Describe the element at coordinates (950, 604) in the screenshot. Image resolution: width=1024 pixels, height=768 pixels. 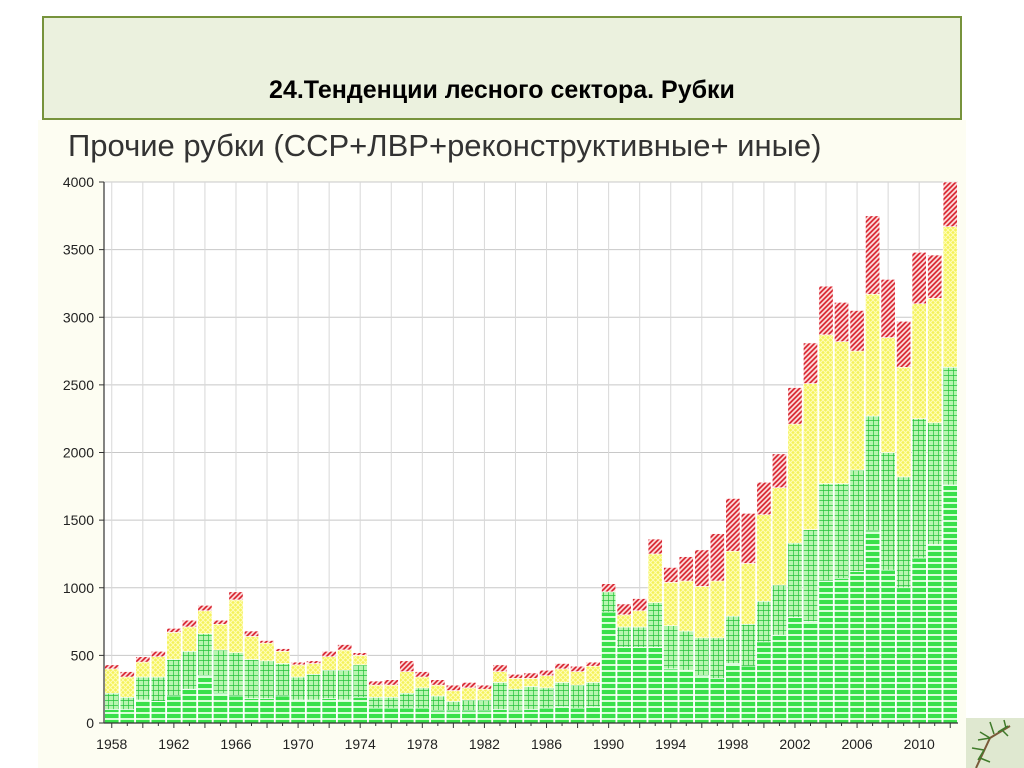
I see `bar-segment-green-striped-2012` at that location.